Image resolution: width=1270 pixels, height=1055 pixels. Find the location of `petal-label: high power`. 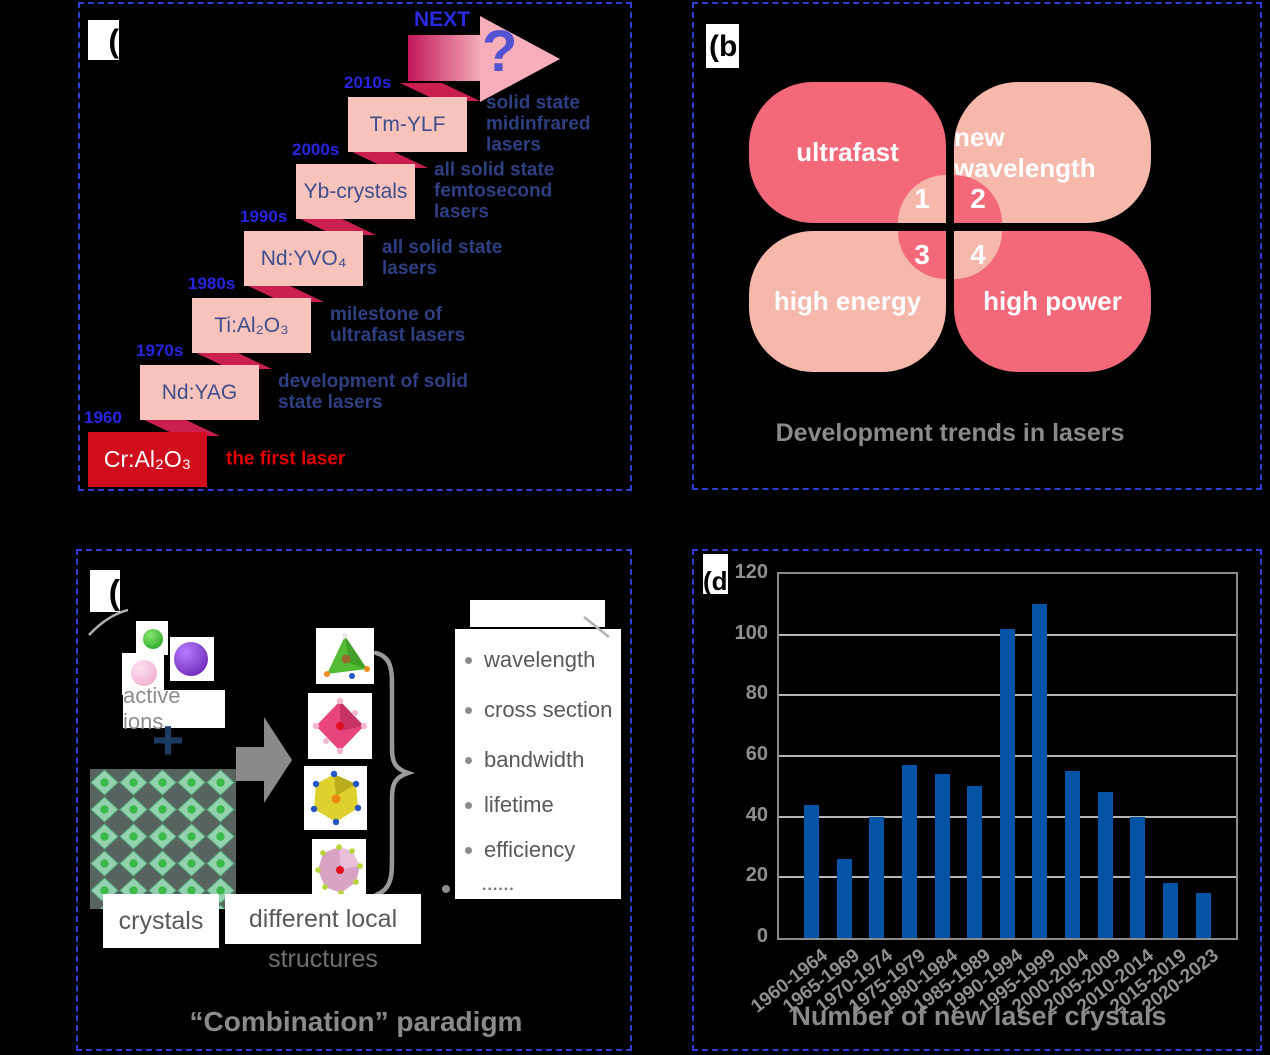

petal-label: high power is located at coordinates (1052, 301).